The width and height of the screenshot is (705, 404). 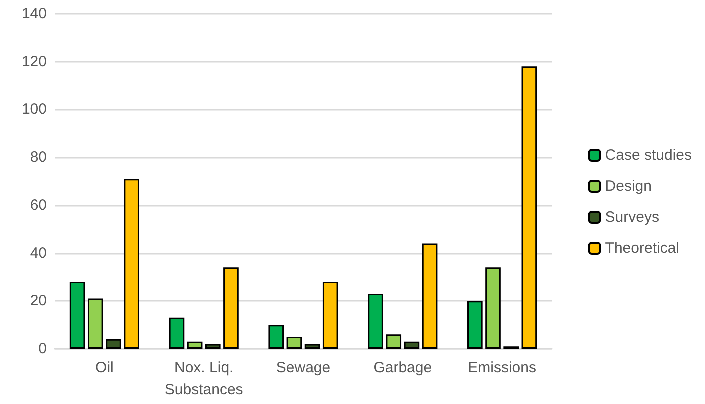 I want to click on x-tick-label: Emissions, so click(x=502, y=368).